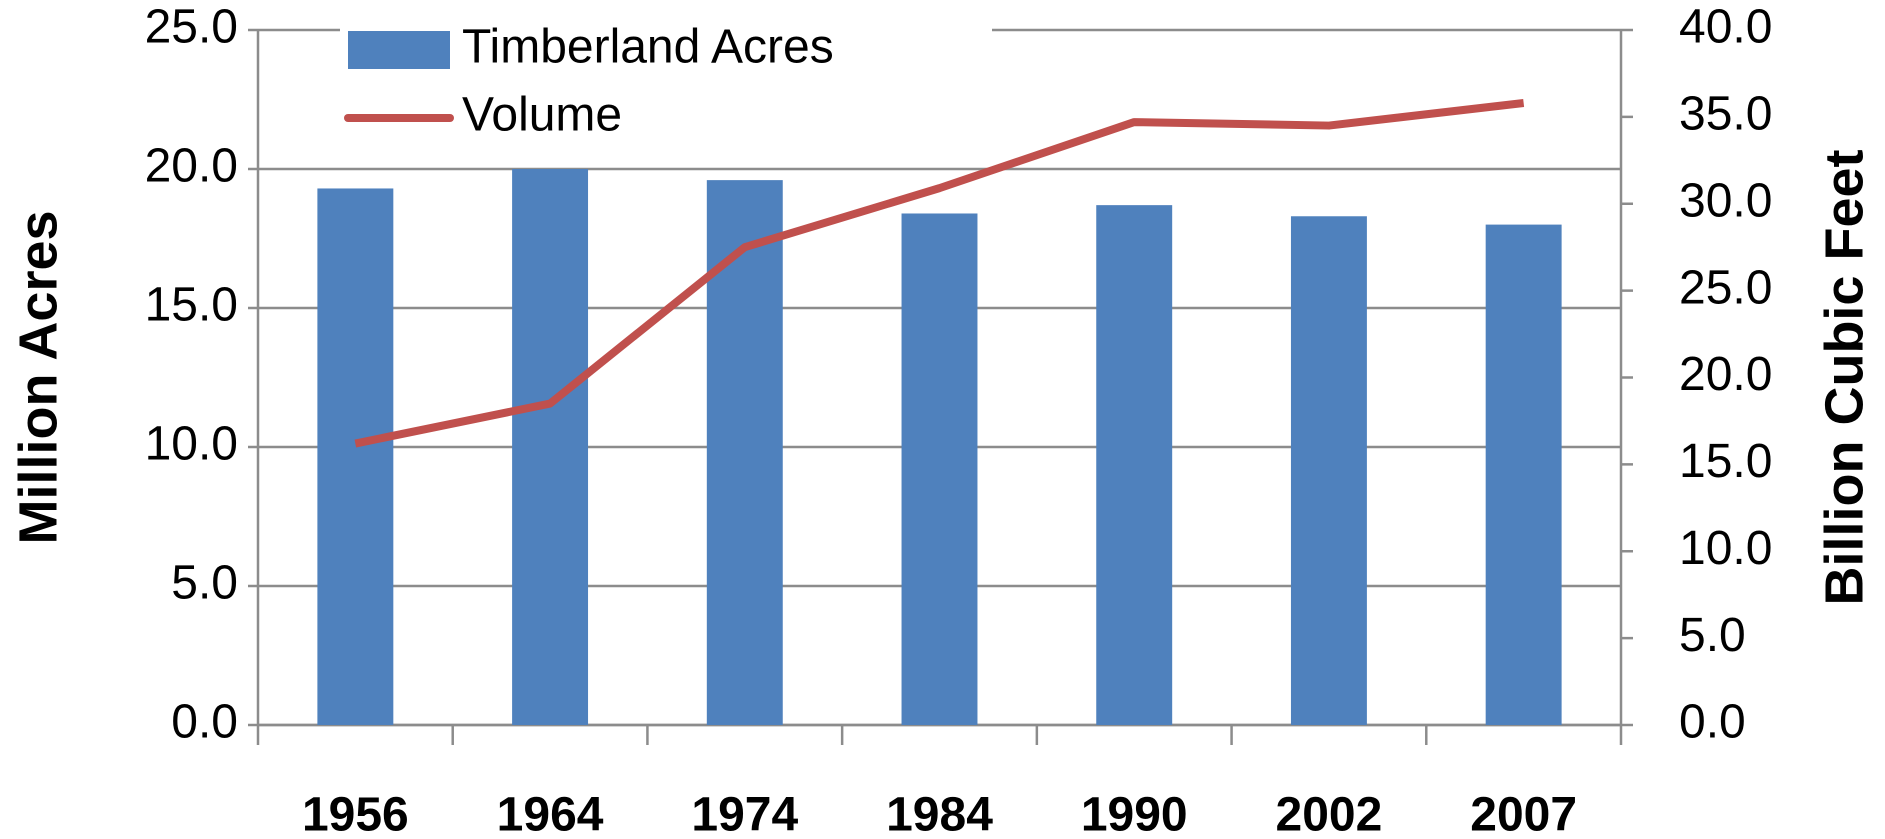 This screenshot has height=839, width=1885. What do you see at coordinates (191, 305) in the screenshot?
I see `y-tick-label: 15.0` at bounding box center [191, 305].